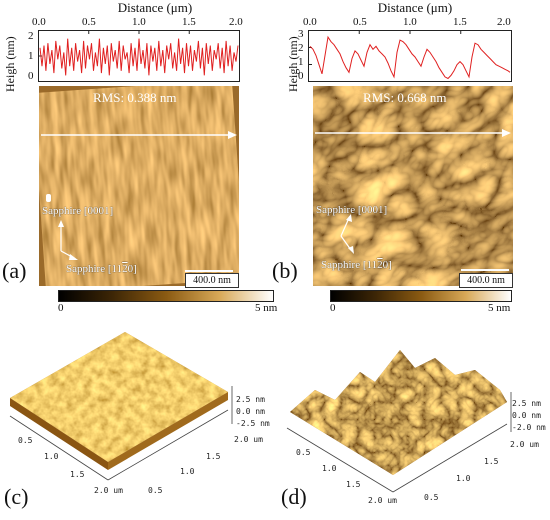 Image resolution: width=550 pixels, height=520 pixels. What do you see at coordinates (294, 496) in the screenshot?
I see `panel-letter-d: (d)` at bounding box center [294, 496].